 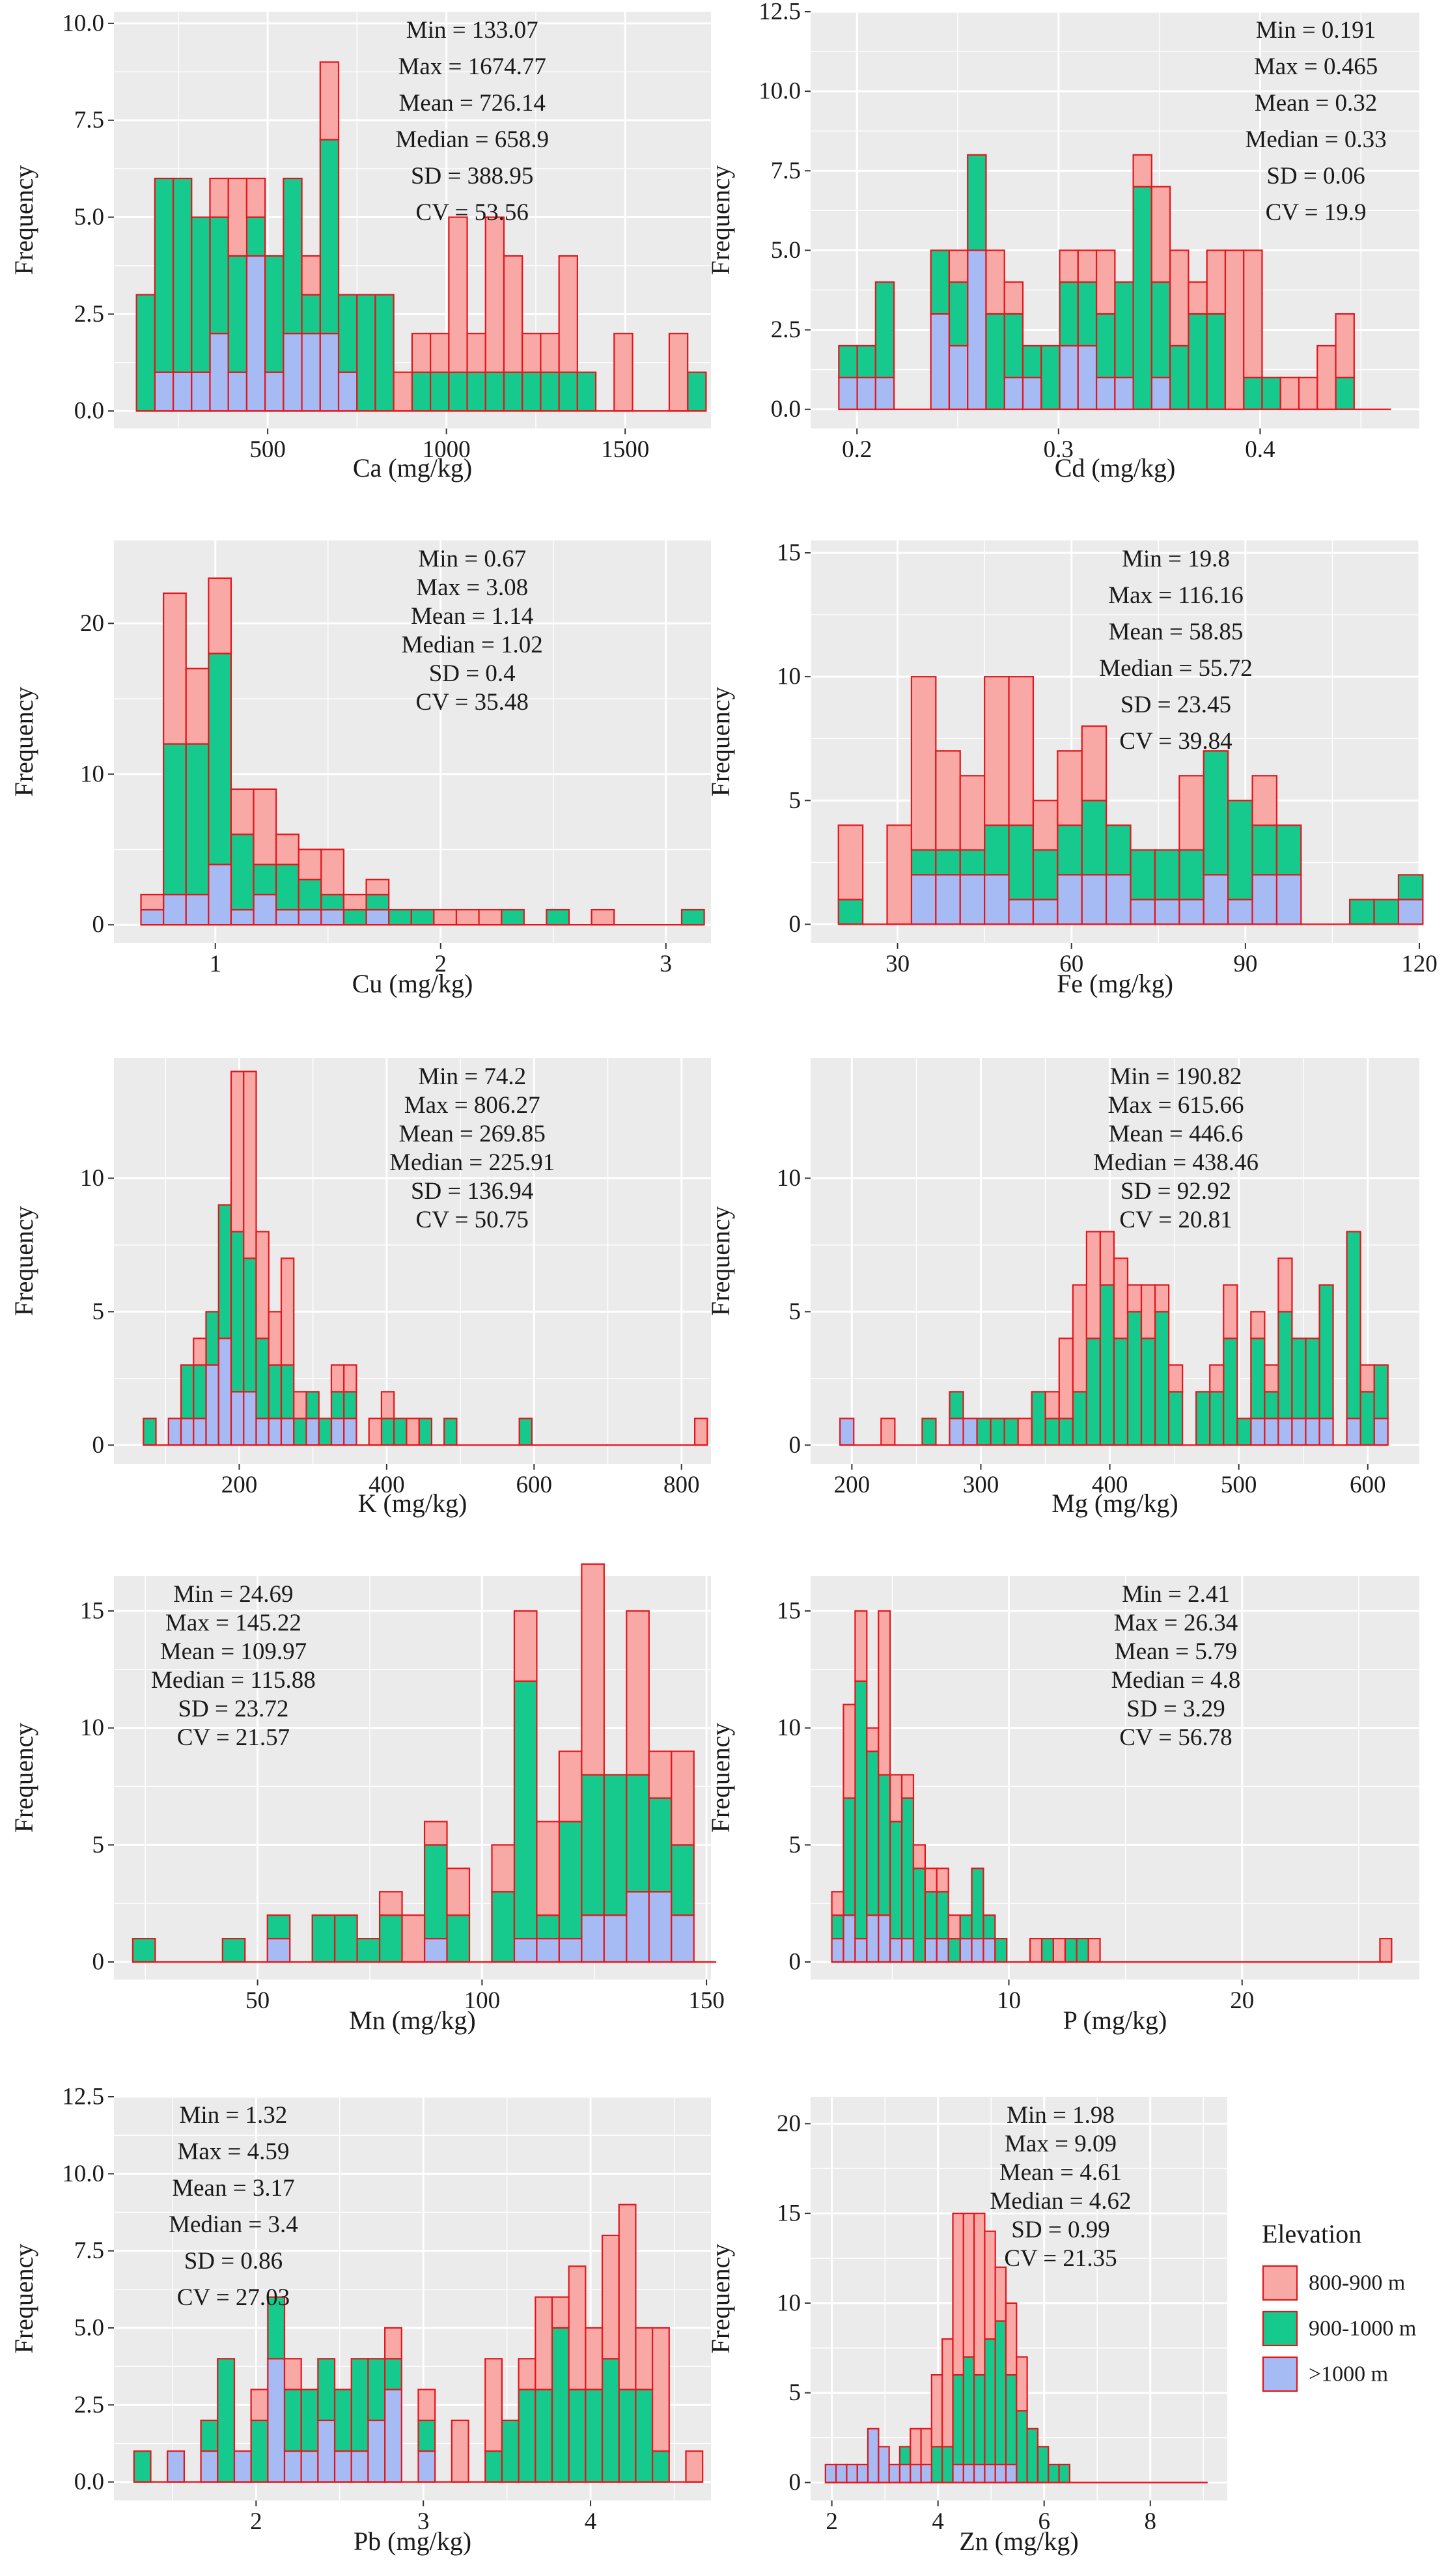 I want to click on x-axis-title: Cu (mg/kg), so click(x=412, y=984).